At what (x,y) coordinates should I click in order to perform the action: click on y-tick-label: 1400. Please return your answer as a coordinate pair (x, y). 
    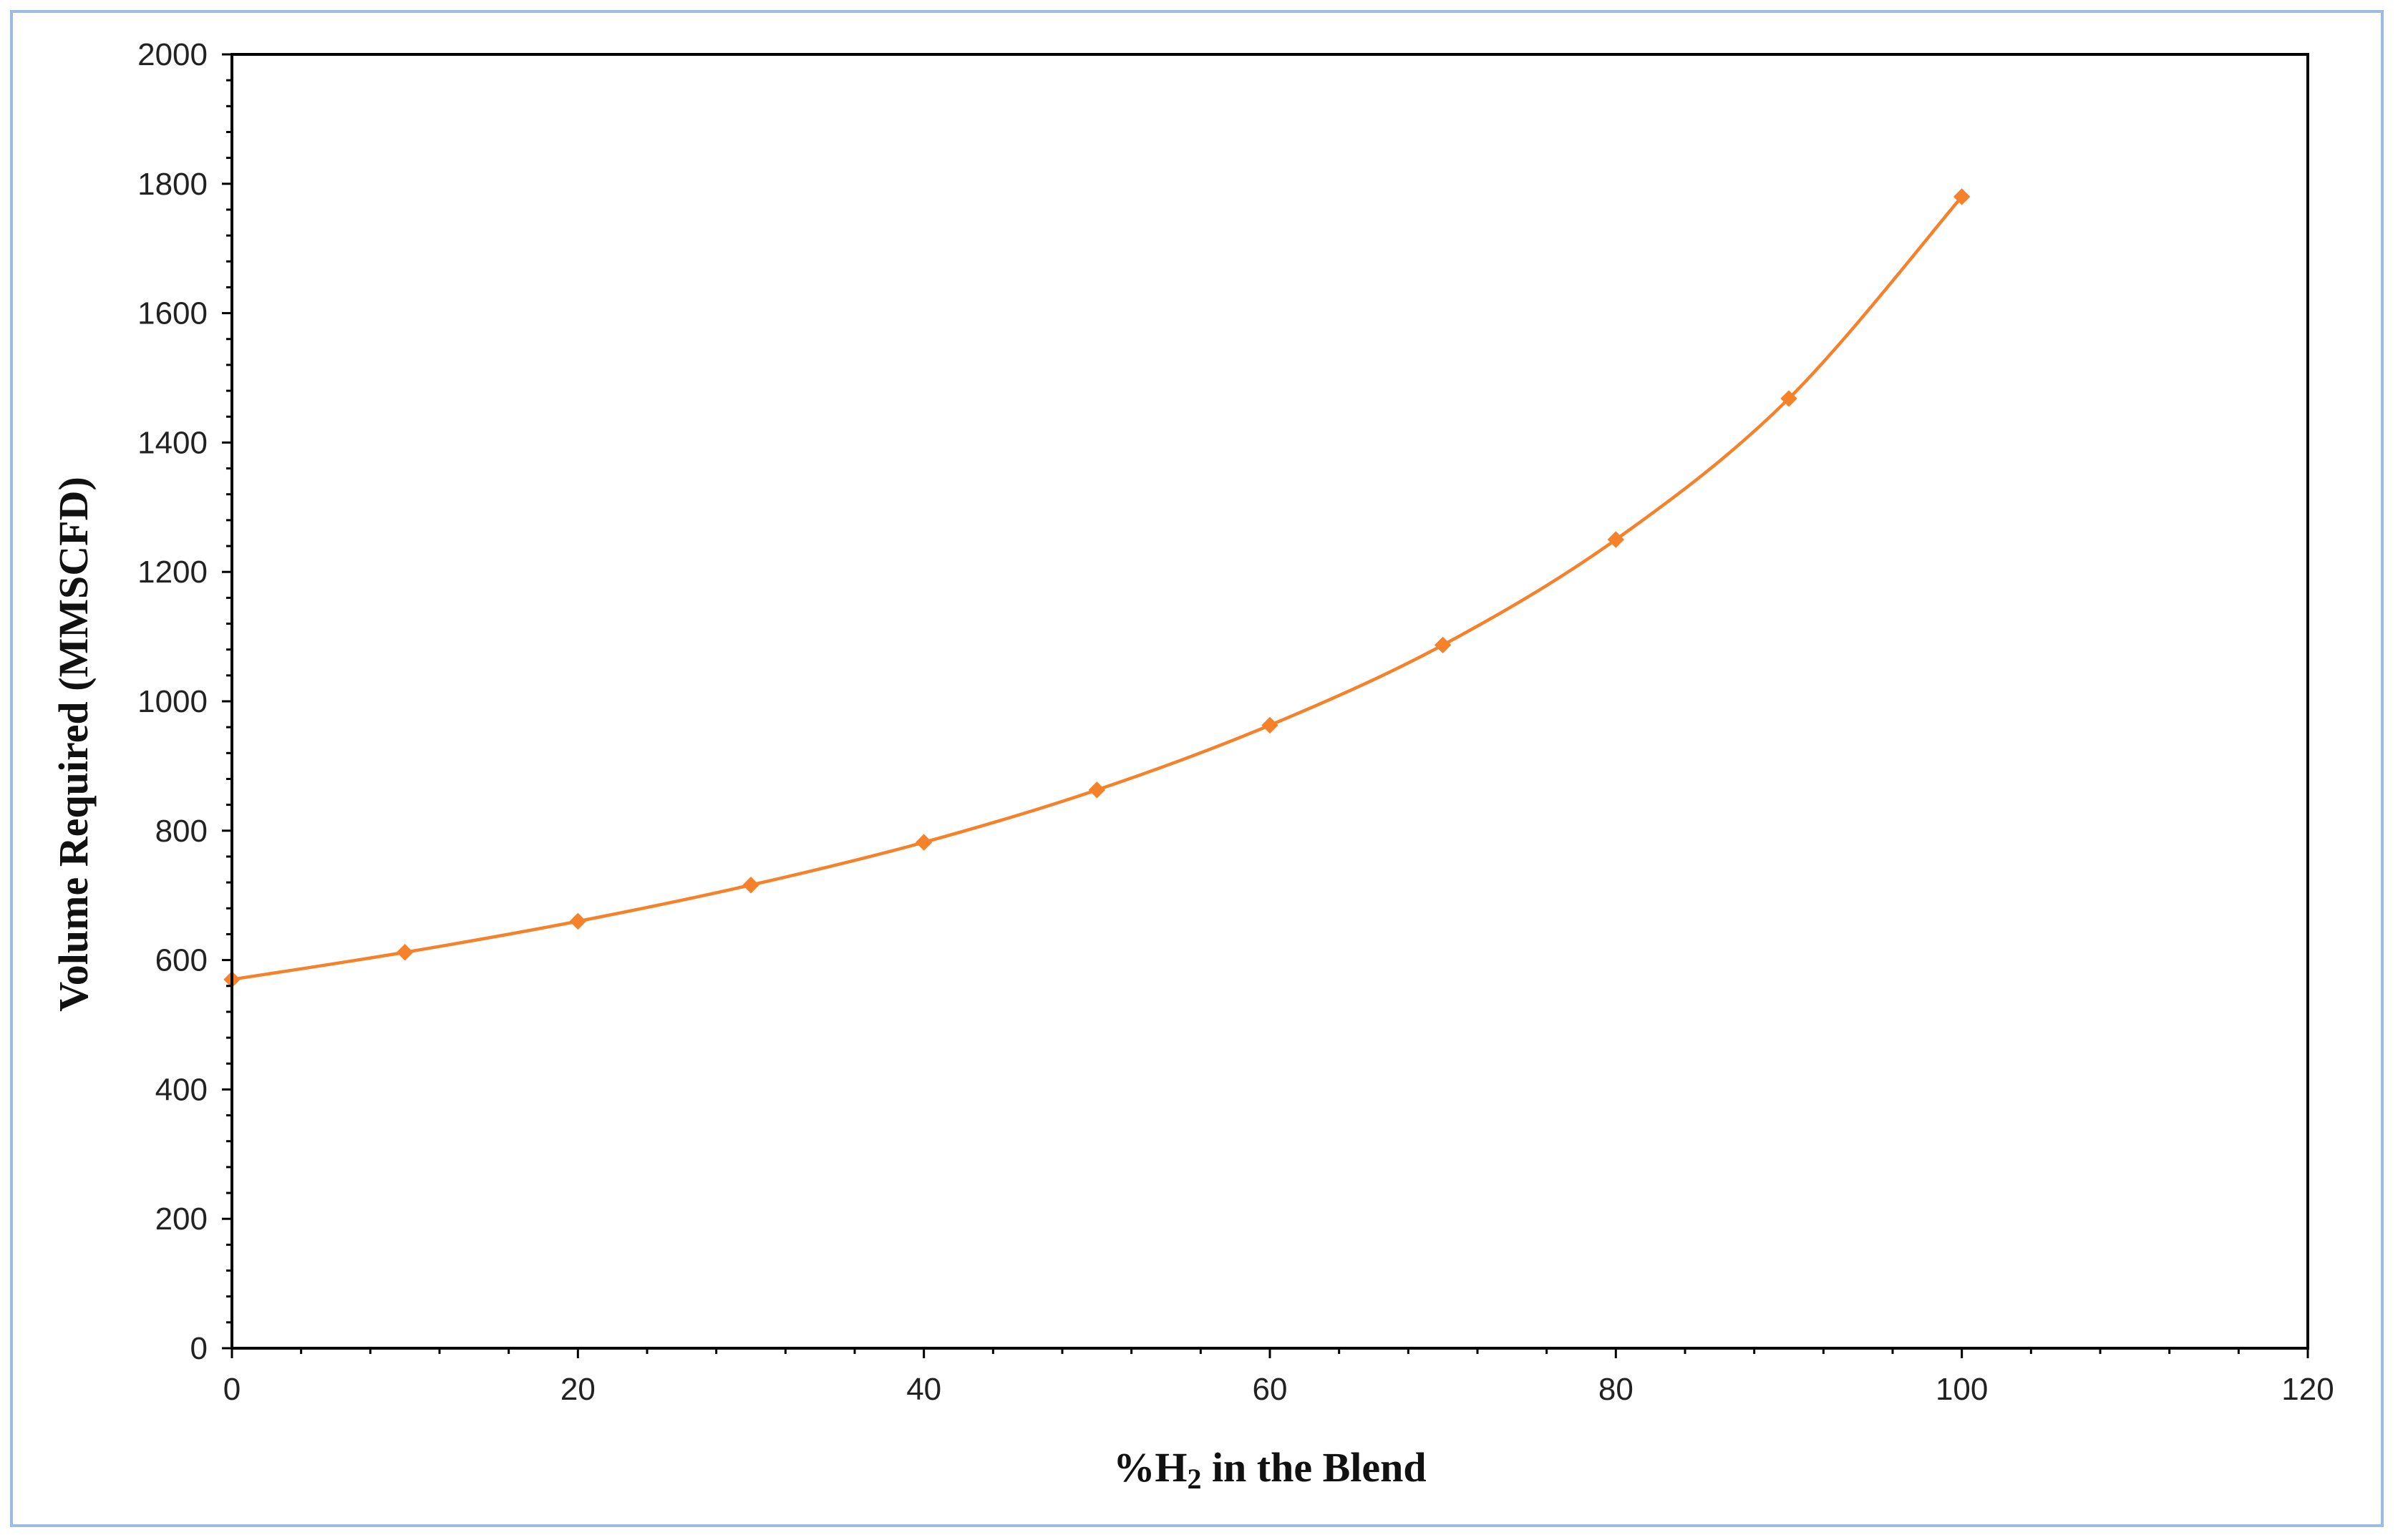
    Looking at the image, I should click on (172, 443).